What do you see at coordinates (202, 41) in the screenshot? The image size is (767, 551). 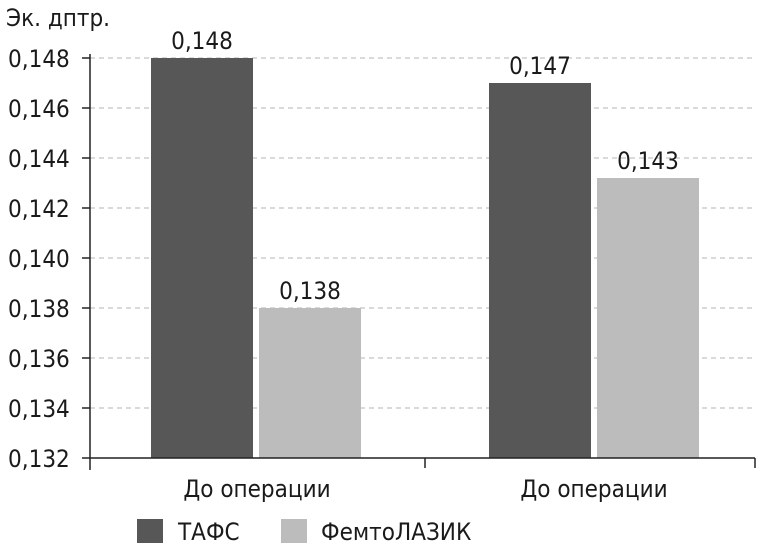 I see `data-label: 0,148` at bounding box center [202, 41].